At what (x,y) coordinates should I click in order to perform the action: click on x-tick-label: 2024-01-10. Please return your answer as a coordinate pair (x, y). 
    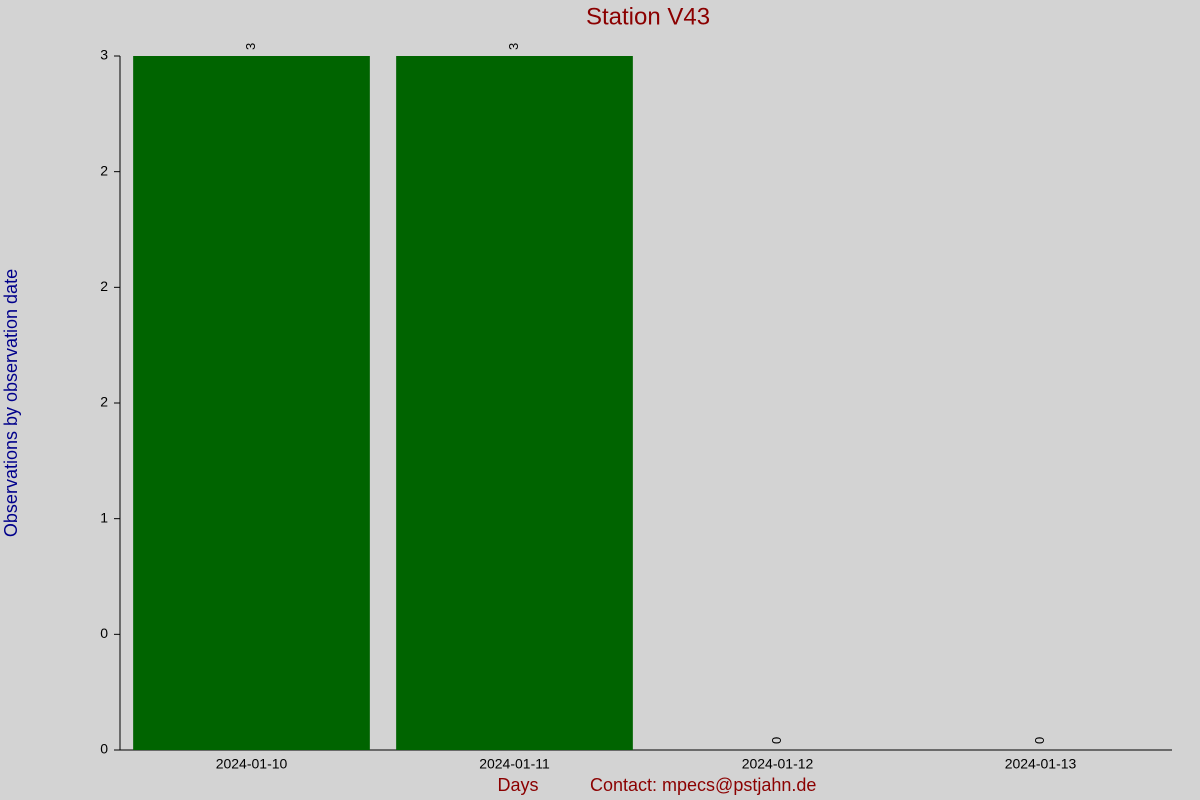
    Looking at the image, I should click on (252, 764).